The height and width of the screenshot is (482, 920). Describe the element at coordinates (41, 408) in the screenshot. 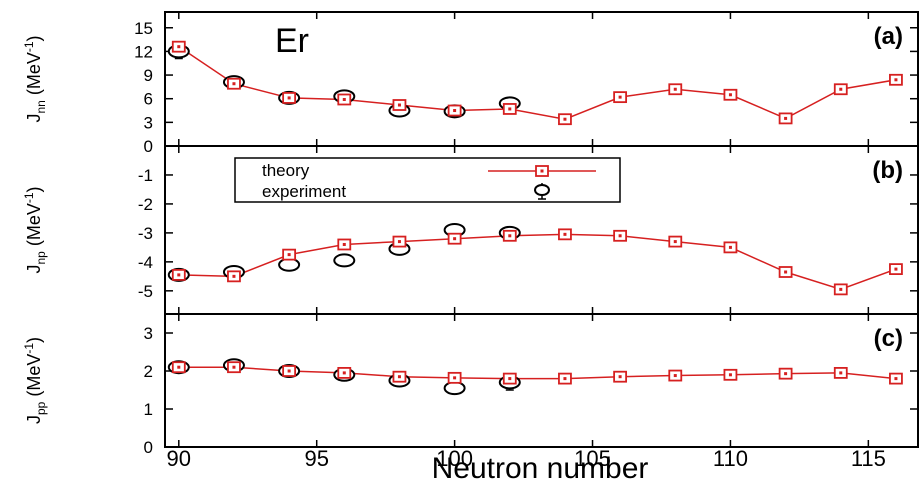

I see `y-label-sub: pp` at that location.